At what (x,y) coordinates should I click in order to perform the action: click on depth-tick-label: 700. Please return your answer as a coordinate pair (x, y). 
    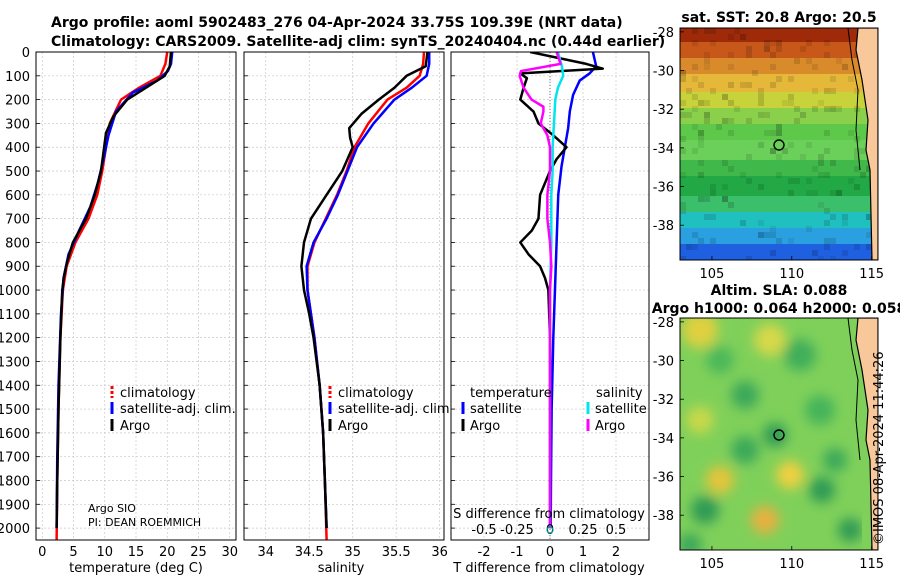
    Looking at the image, I should click on (17, 220).